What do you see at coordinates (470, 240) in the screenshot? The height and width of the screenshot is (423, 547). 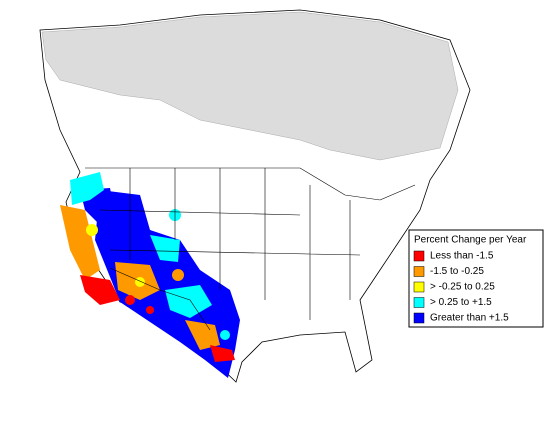 I see `legend-title: Percent Change per Year` at bounding box center [470, 240].